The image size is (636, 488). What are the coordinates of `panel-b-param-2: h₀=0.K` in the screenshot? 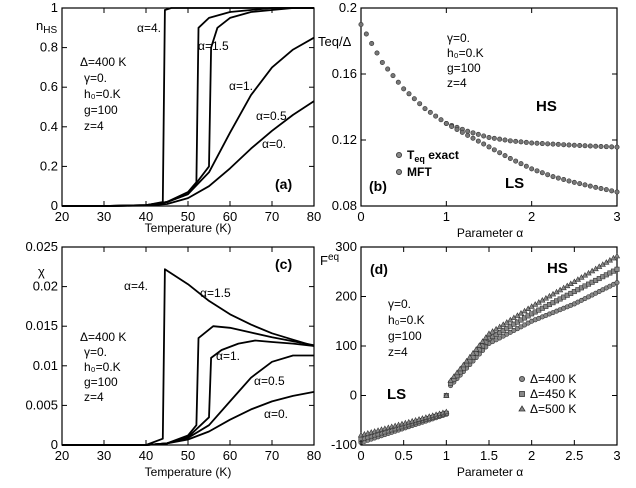 It's located at (465, 53).